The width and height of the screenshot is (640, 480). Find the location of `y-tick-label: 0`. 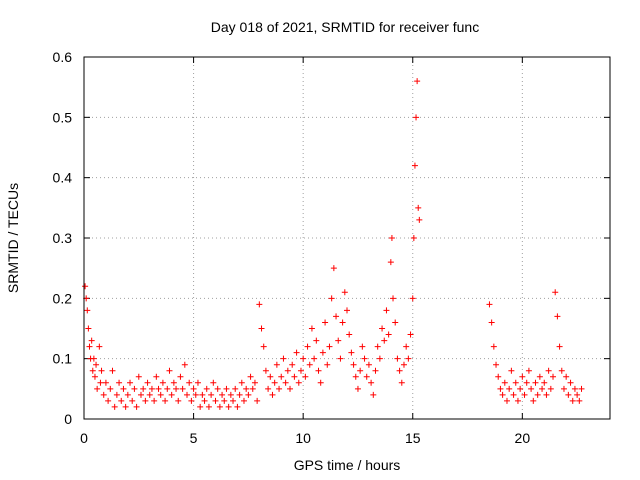

y-tick-label: 0 is located at coordinates (68, 419).